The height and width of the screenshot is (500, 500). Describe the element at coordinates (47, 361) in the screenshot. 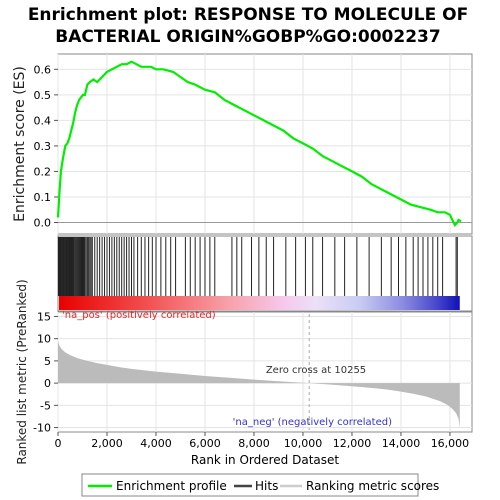

I see `metric-y-tick-label: 5` at that location.